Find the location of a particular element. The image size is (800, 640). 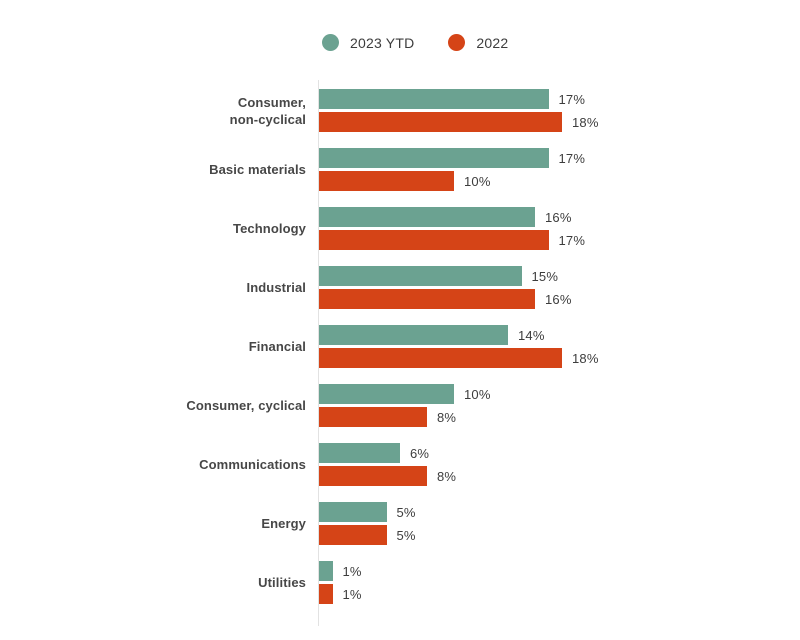

category-row: Utilities 1% 1% is located at coordinates (400, 582).